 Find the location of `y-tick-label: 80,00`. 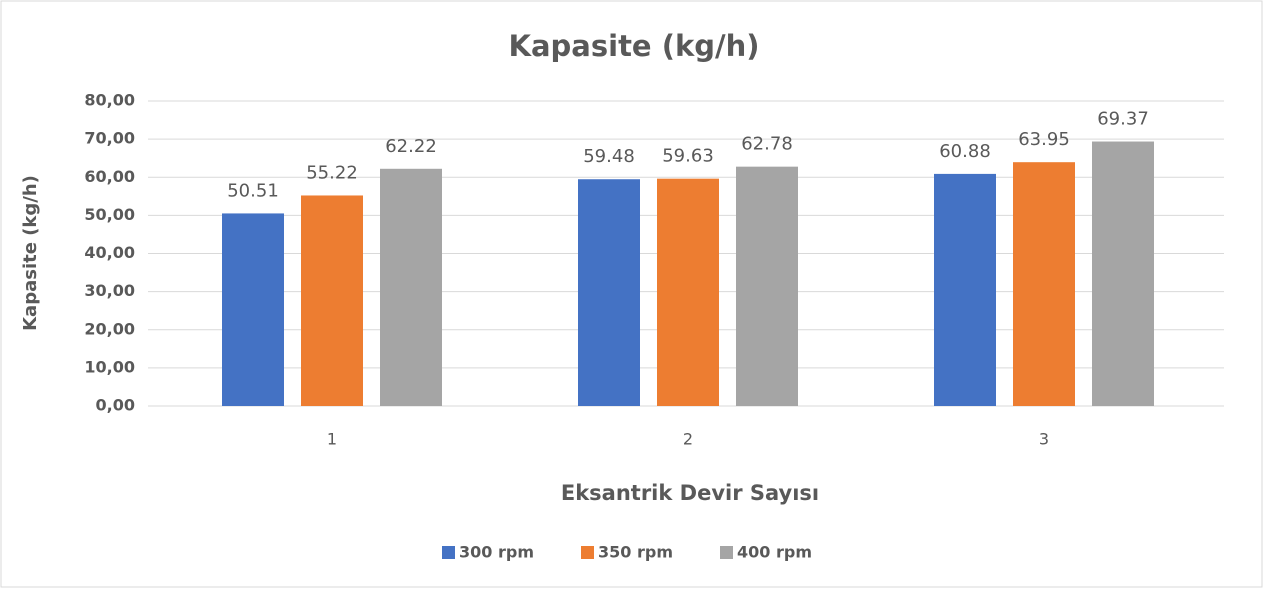

y-tick-label: 80,00 is located at coordinates (109, 100).